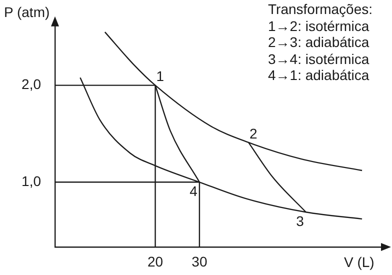 The width and height of the screenshot is (392, 275). I want to click on text: Transformações:, so click(320, 9).